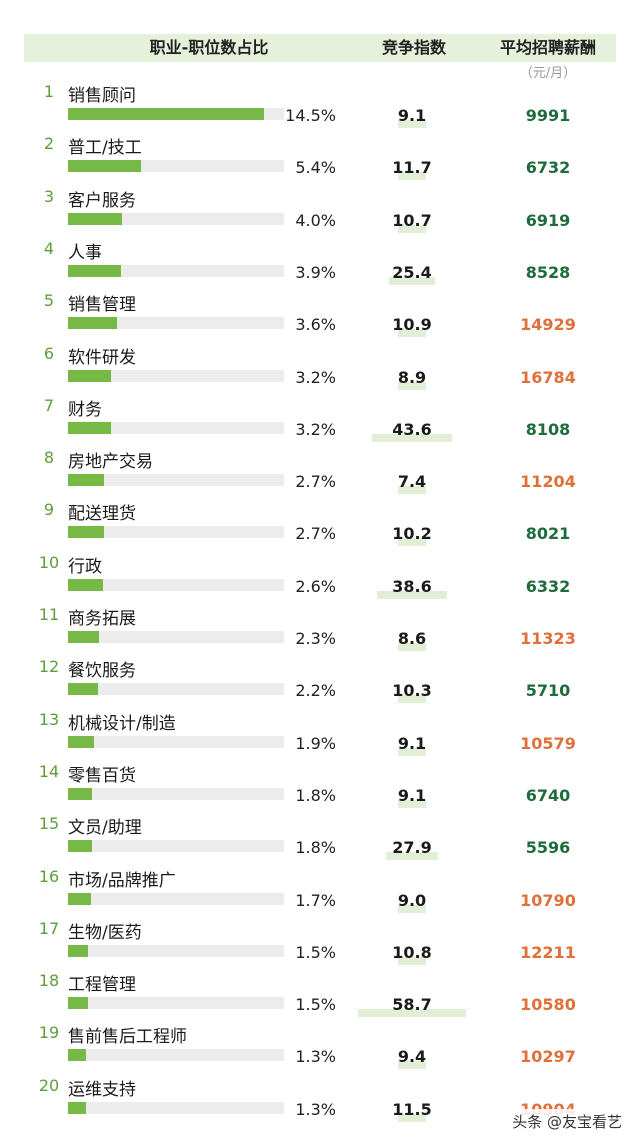 The width and height of the screenshot is (640, 1142). I want to click on row-job-name: 财务, so click(85, 409).